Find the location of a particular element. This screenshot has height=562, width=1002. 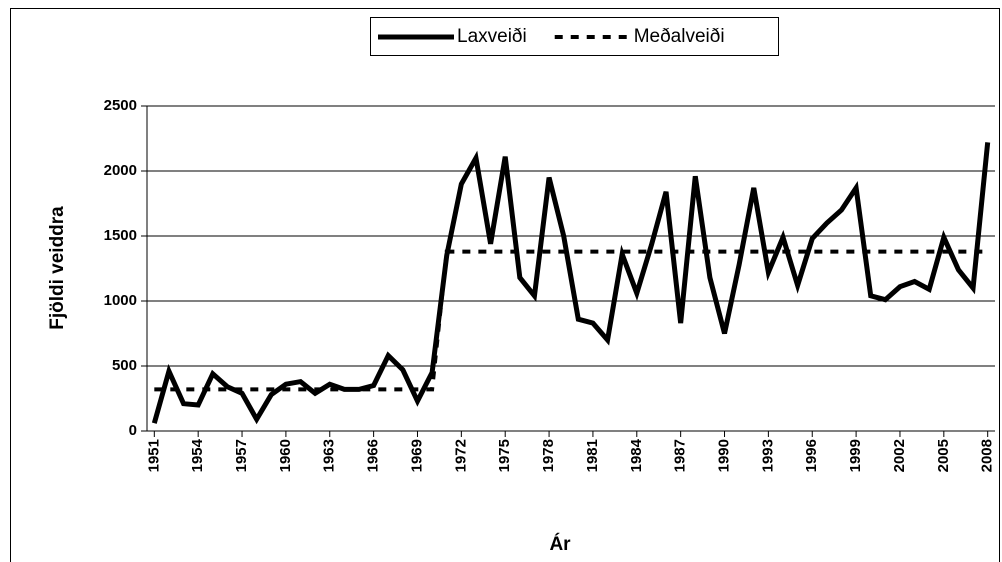

y-tick-label: 0 is located at coordinates (133, 430).